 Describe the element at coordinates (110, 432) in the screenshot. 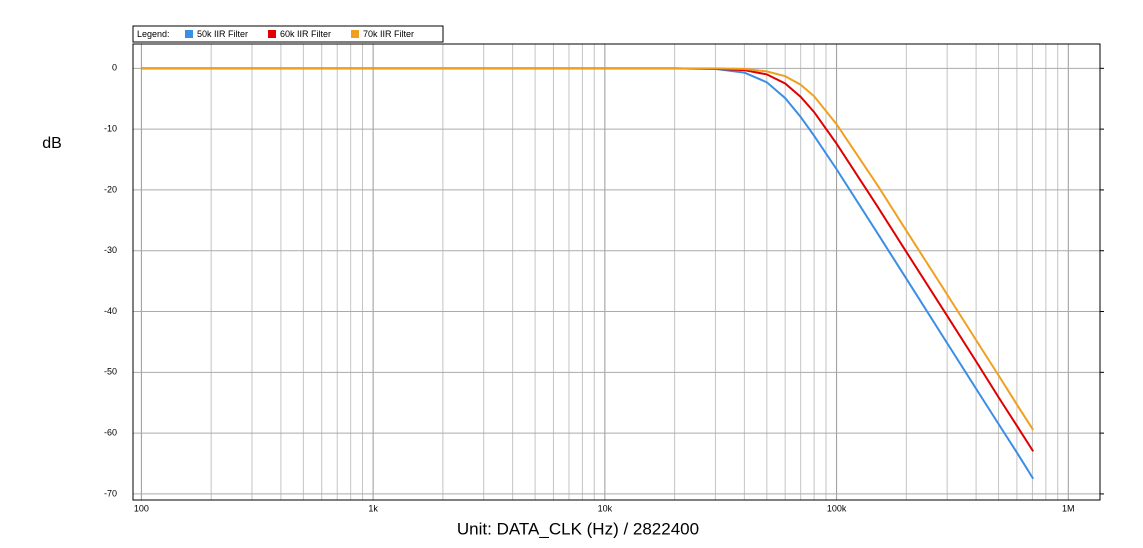

I see `y-tick-label: -60` at that location.